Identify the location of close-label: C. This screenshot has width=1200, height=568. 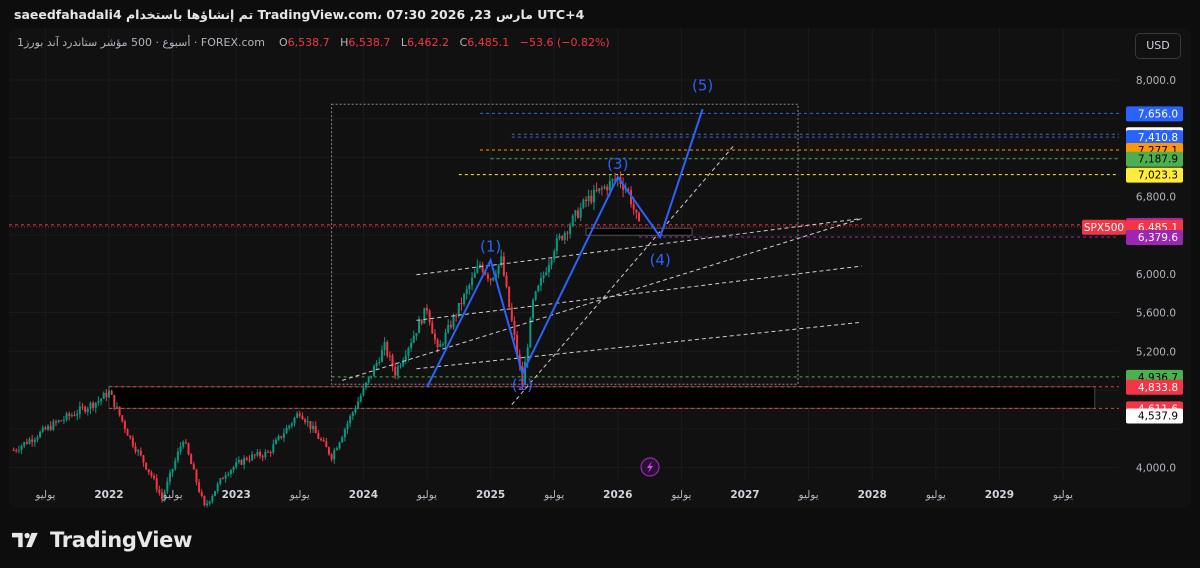
(463, 42).